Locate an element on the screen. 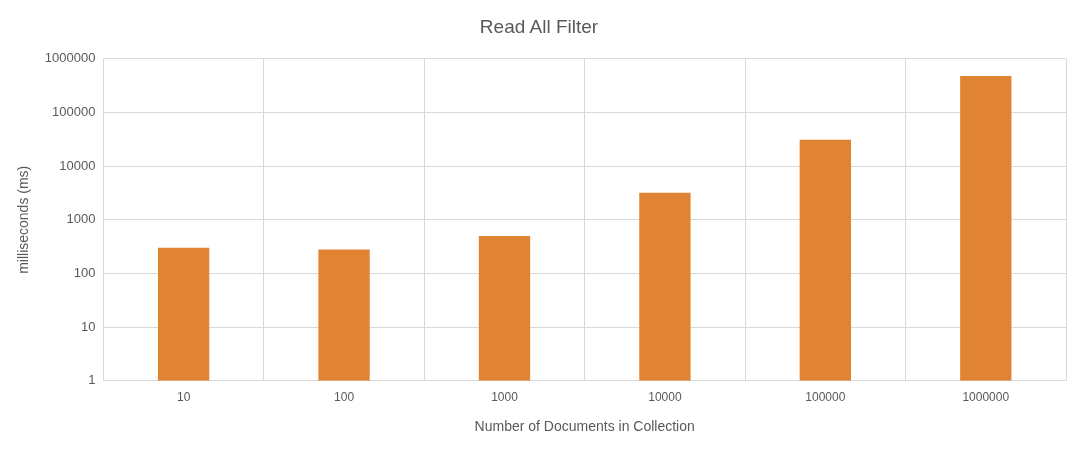  y-axis-title: milliseconds (ms) is located at coordinates (23, 219).